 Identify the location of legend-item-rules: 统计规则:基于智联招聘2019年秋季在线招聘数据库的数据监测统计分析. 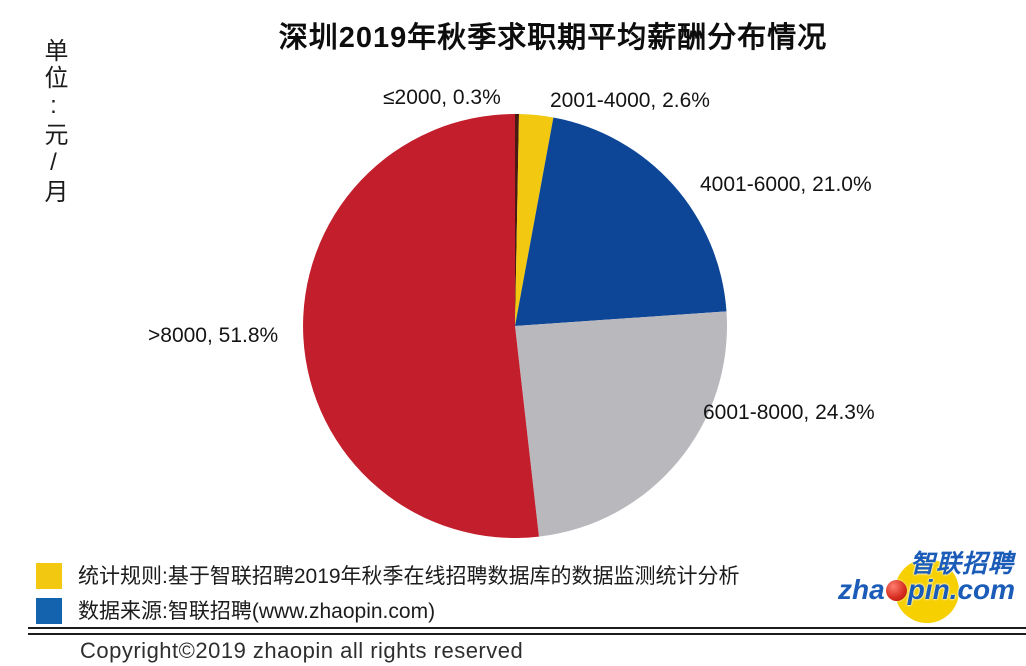
(388, 576).